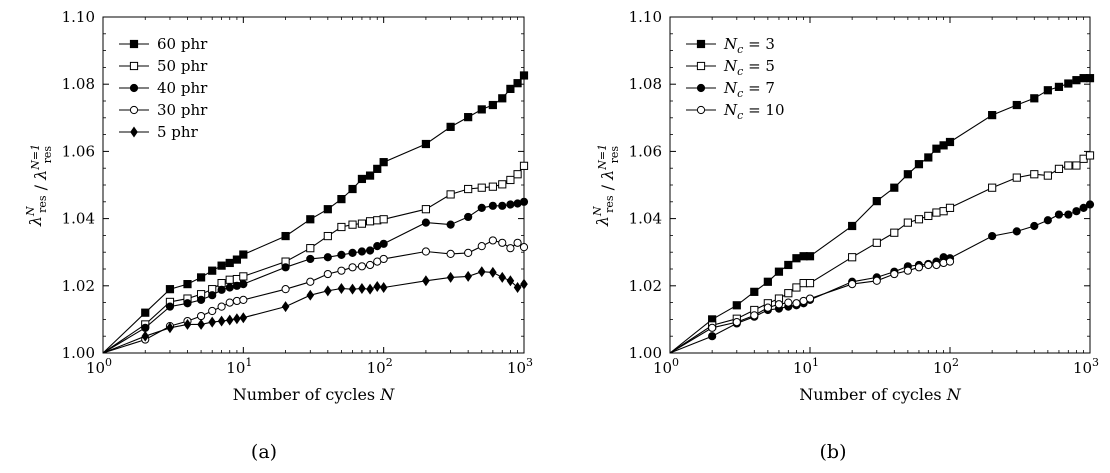  Describe the element at coordinates (645, 219) in the screenshot. I see `y-tick-label: 1.04` at that location.